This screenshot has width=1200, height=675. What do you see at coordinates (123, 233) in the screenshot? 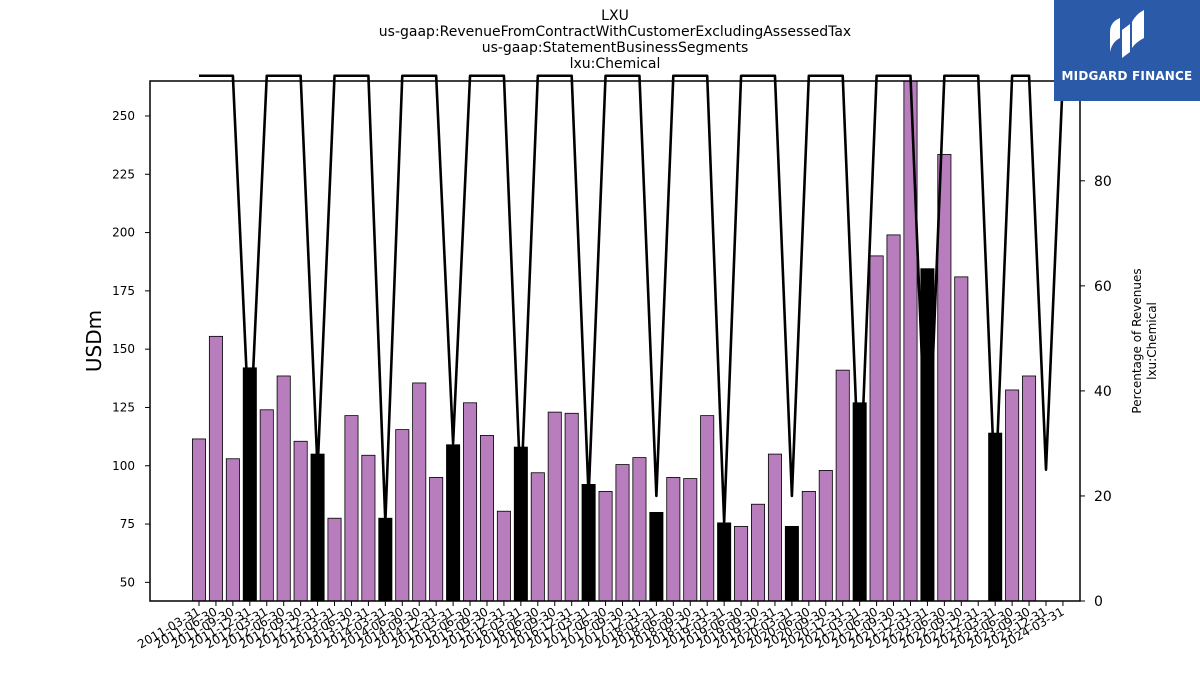
I see `y-tick-label: 200` at bounding box center [123, 233].